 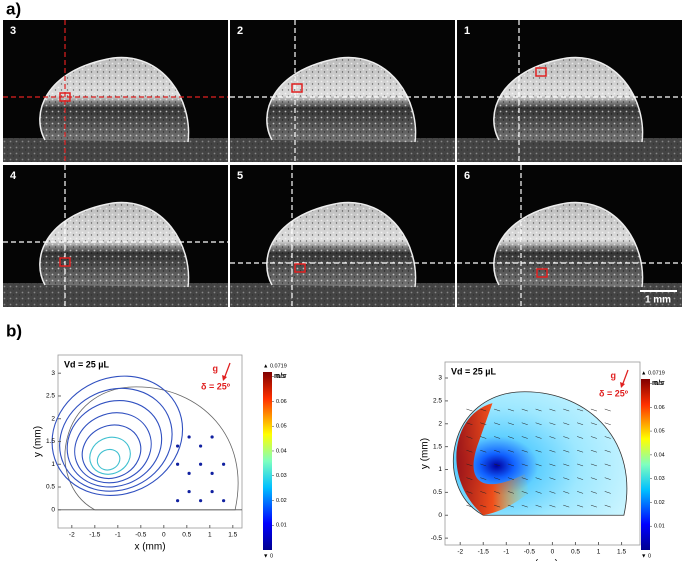 I want to click on volume-annotation: Vd = 25 µL, so click(x=473, y=371).